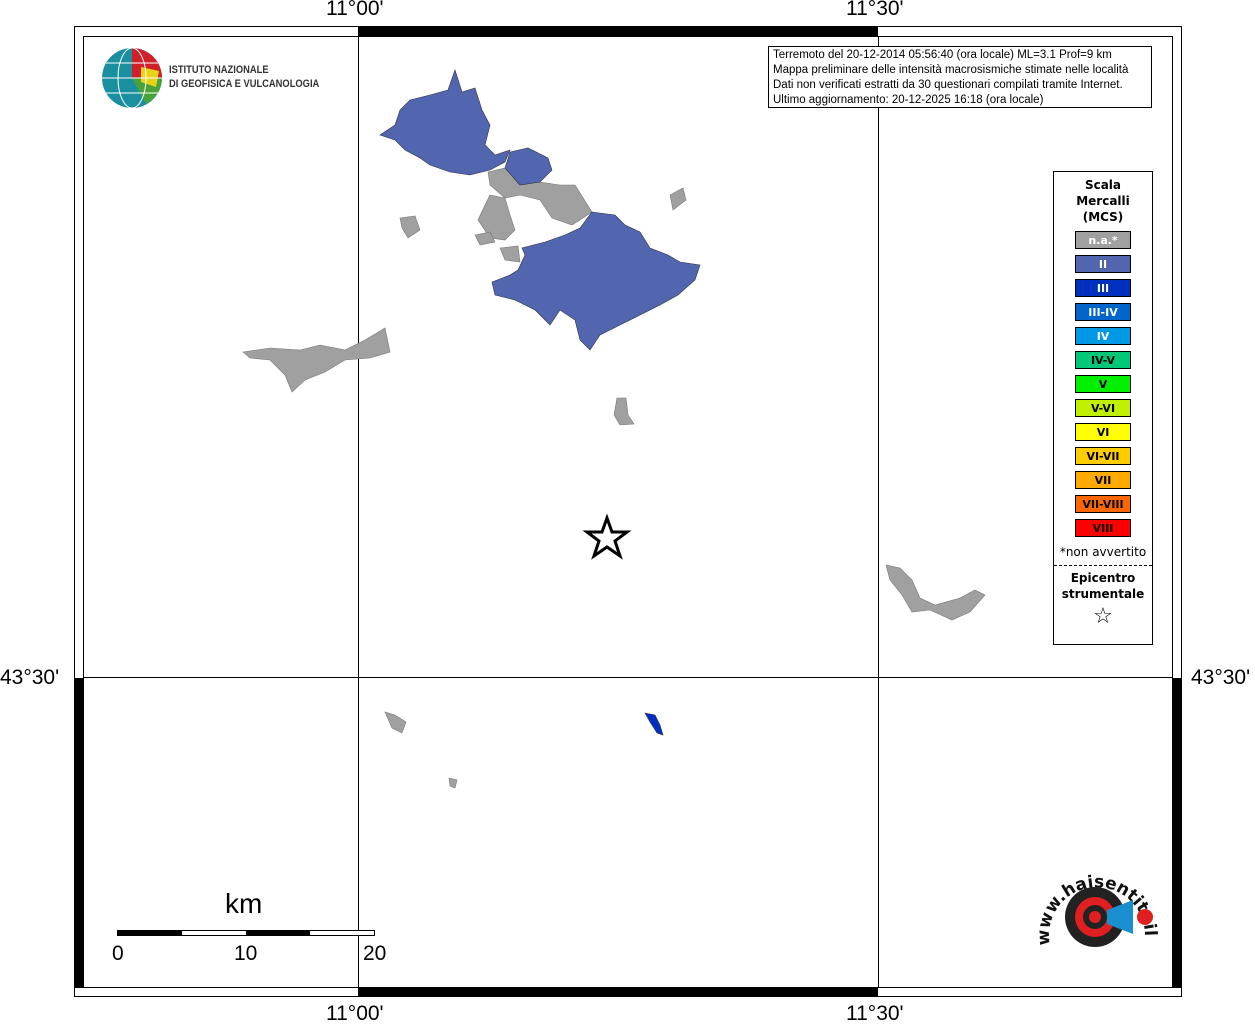  What do you see at coordinates (1103, 360) in the screenshot?
I see `legend-swatch-iv-v: IV-V` at bounding box center [1103, 360].